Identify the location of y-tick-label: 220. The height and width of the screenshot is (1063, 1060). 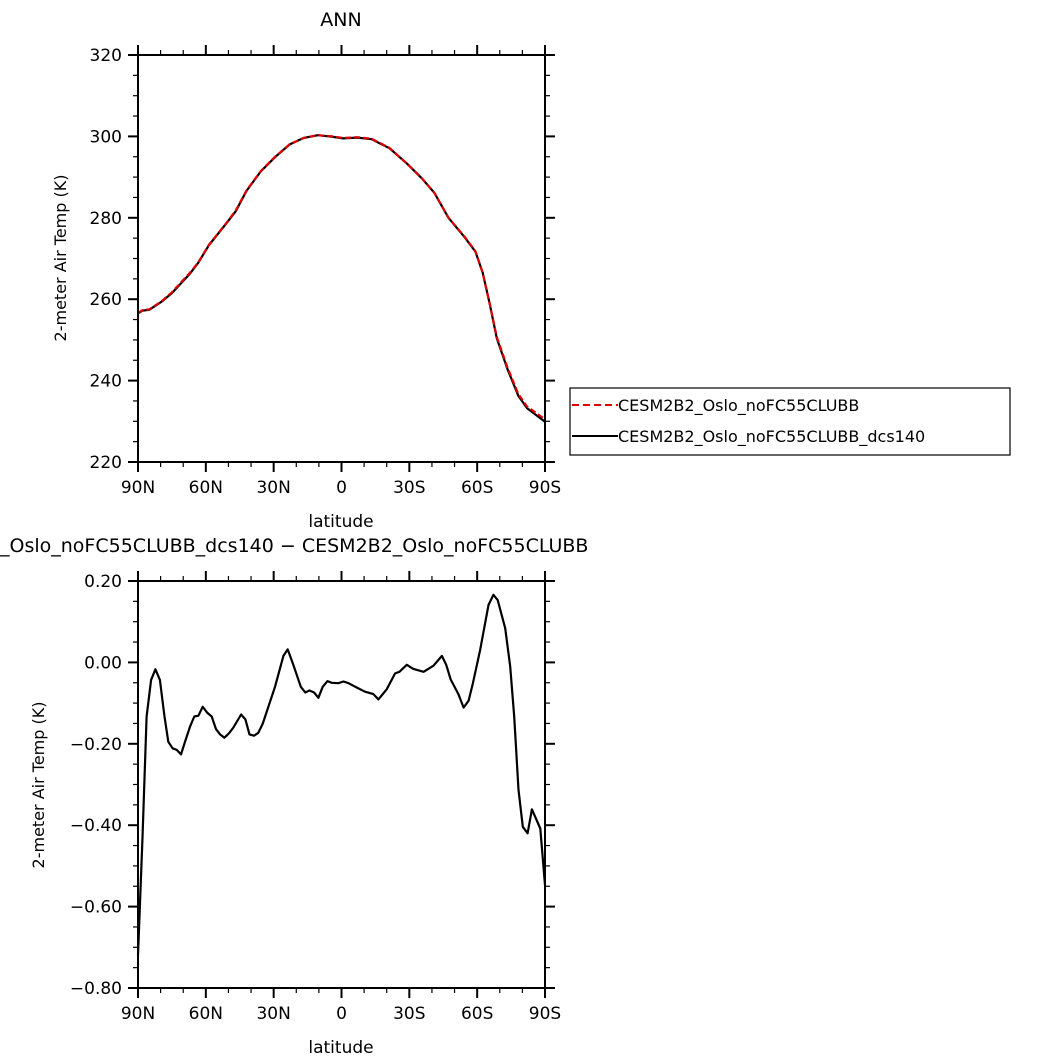
(106, 463).